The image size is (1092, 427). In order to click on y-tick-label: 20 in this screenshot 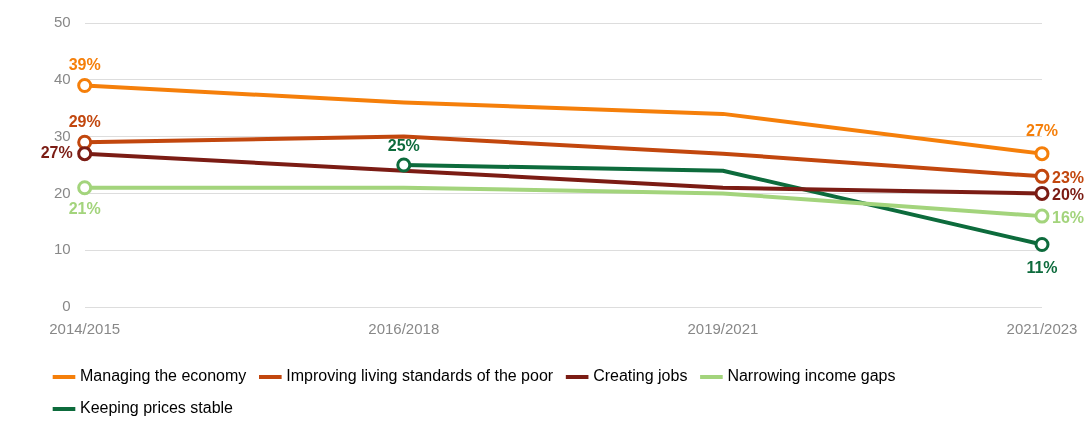, I will do `click(62, 192)`.